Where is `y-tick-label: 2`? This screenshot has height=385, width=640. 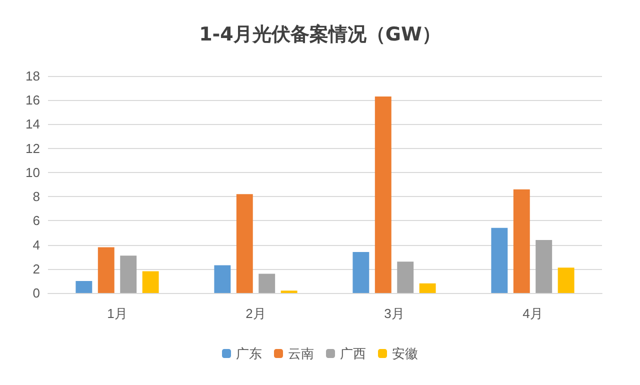
y-tick-label: 2 is located at coordinates (36, 268).